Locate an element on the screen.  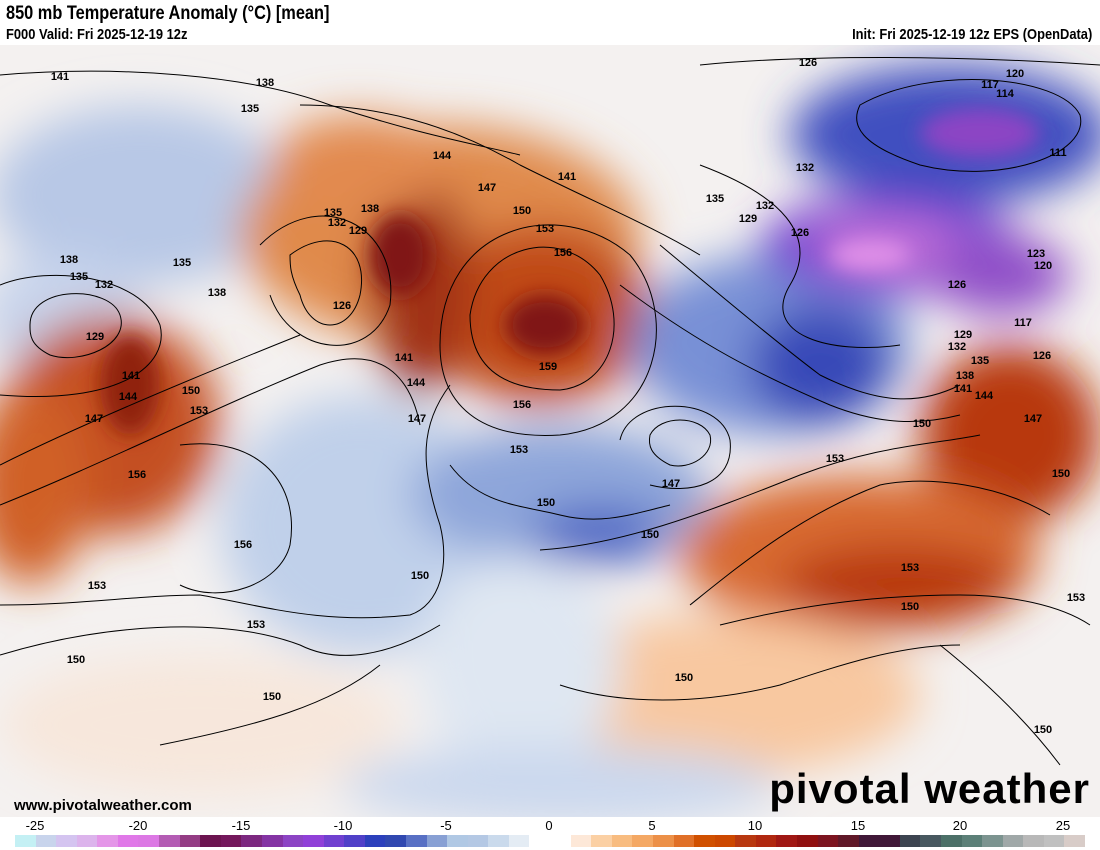
map-title: 850 mb Temperature Anomaly (°C) [mean] is located at coordinates (168, 13).